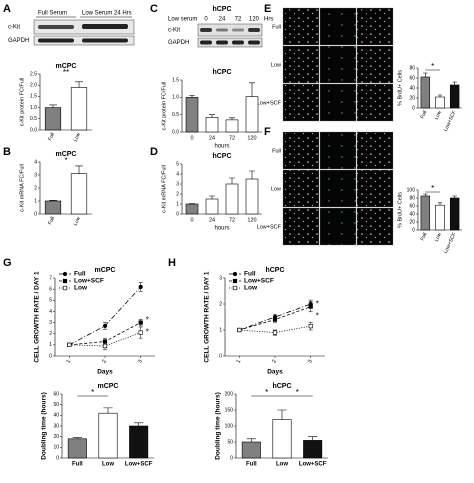 The height and width of the screenshot is (483, 474). What do you see at coordinates (207, 317) in the screenshot?
I see `y-axis-label: CELL GROWTH RATE / DAY 1` at bounding box center [207, 317].